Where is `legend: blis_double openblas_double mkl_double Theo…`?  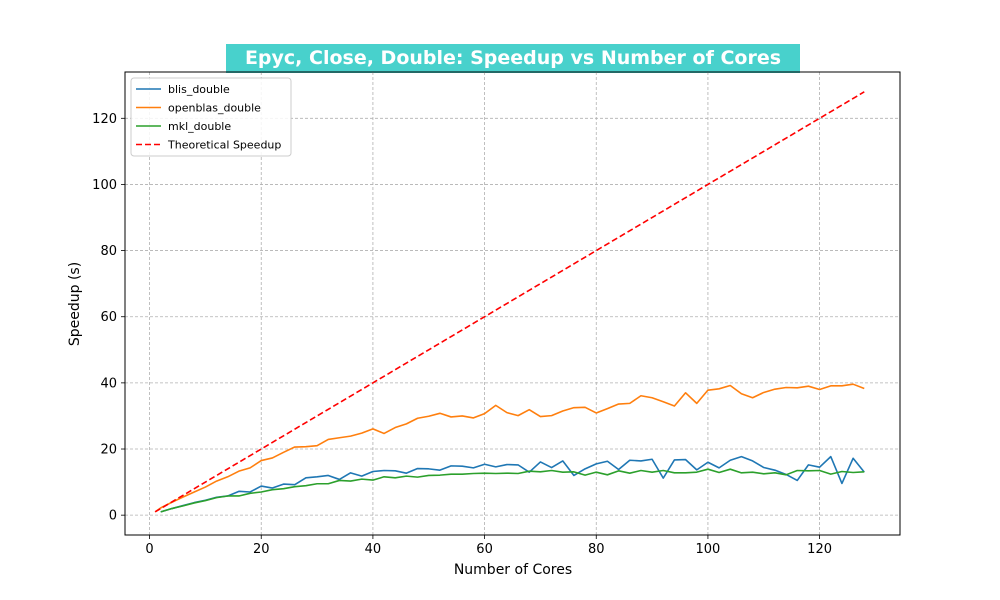 legend: blis_double openblas_double mkl_double Theo… is located at coordinates (211, 117).